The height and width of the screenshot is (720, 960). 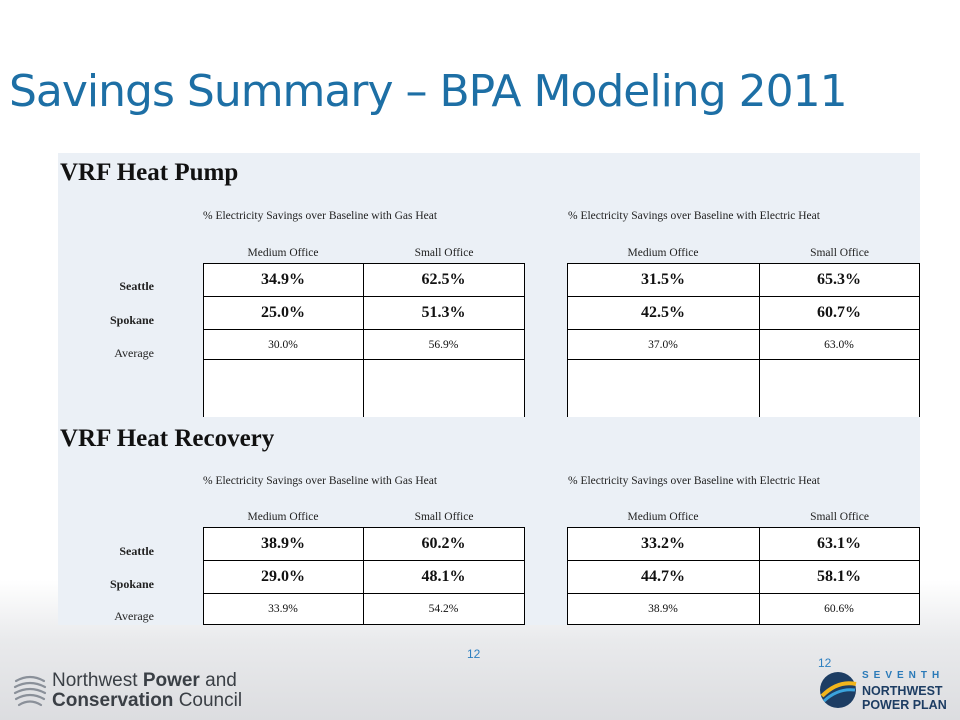 What do you see at coordinates (443, 576) in the screenshot?
I see `table-cell: 48.1%` at bounding box center [443, 576].